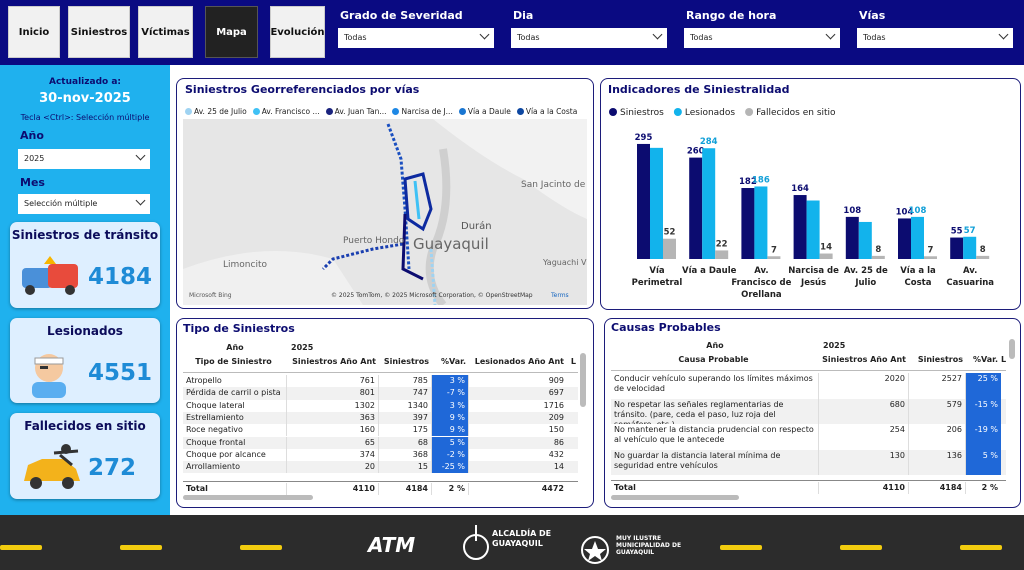  Describe the element at coordinates (864, 386) in the screenshot. I see `table-cell: 2020` at that location.